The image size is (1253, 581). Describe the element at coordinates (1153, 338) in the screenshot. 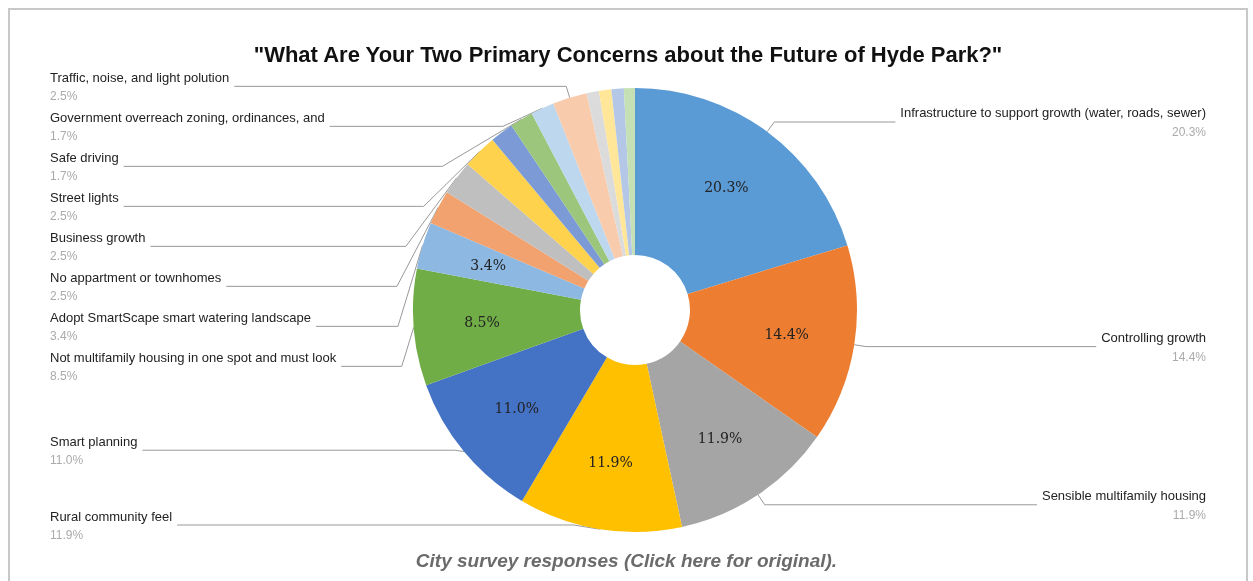

I see `slice-label: Controlling growth` at that location.